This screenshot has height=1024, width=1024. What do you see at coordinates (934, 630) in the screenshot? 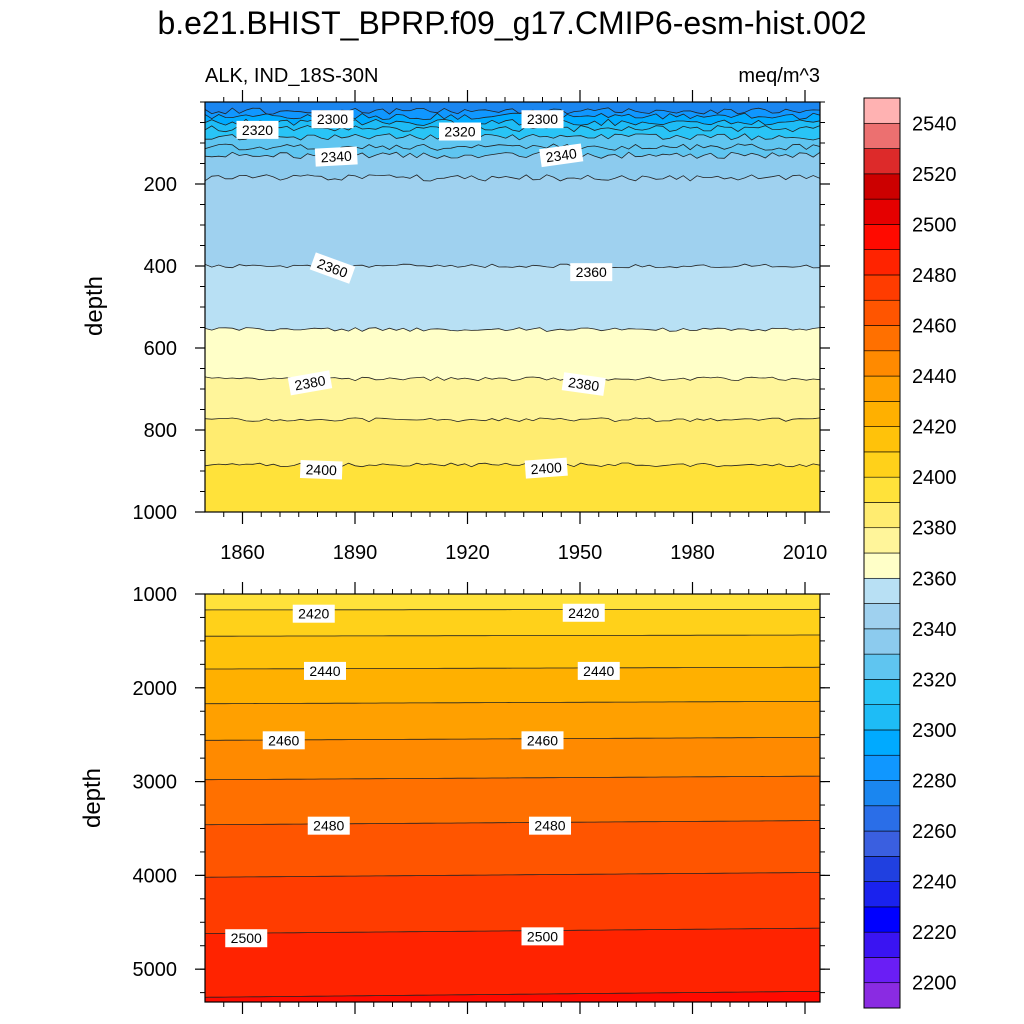
I see `colorbar-label: 2340` at bounding box center [934, 630].